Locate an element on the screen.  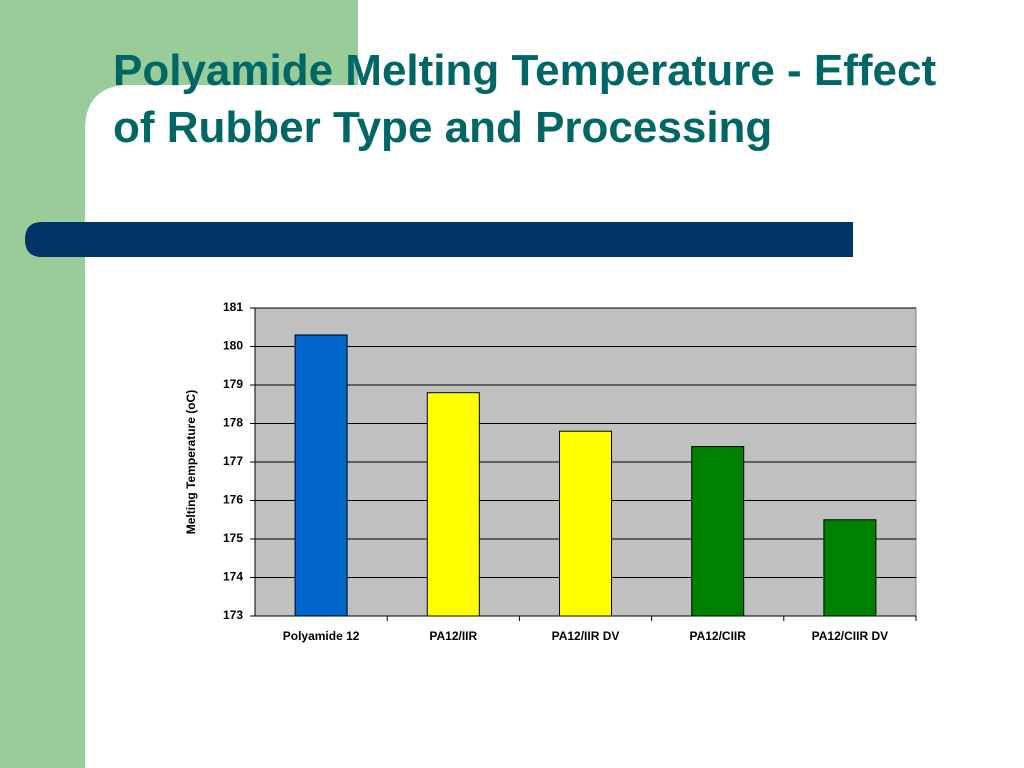
y-tick-label: 180 is located at coordinates (233, 346).